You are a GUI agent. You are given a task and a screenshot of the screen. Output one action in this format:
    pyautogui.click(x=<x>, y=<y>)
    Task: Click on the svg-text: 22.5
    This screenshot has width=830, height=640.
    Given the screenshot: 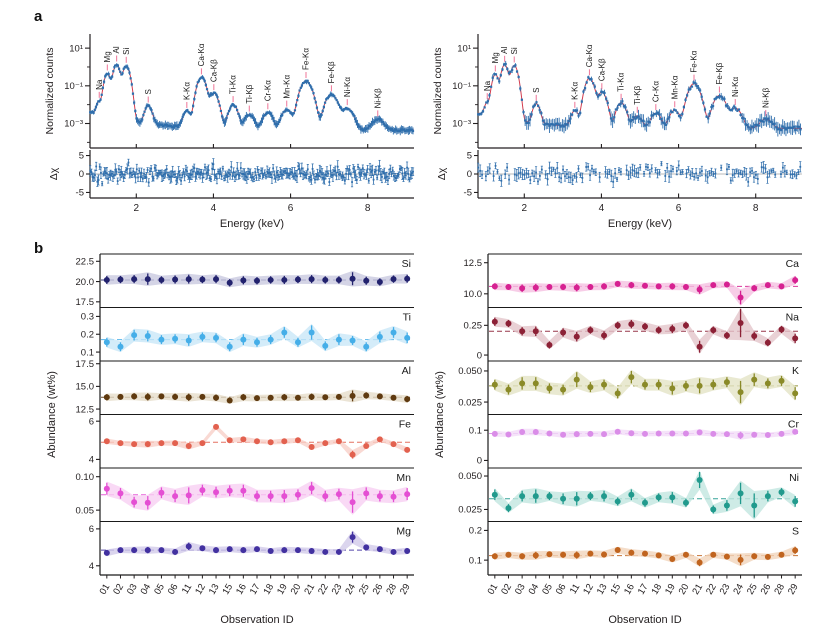 What is the action you would take?
    pyautogui.click(x=85, y=261)
    